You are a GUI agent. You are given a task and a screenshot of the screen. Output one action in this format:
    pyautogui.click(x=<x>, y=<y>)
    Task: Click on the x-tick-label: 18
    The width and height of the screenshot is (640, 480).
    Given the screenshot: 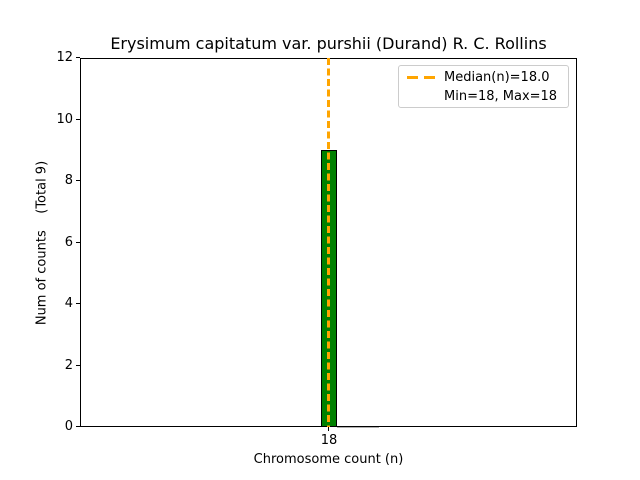 What is the action you would take?
    pyautogui.click(x=329, y=440)
    